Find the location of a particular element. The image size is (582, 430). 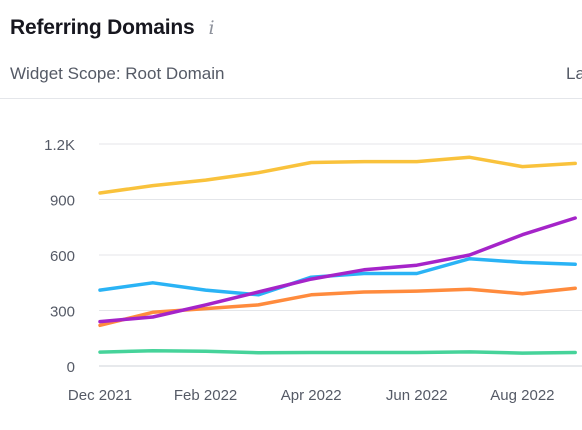

x-tick-label: Jun 2022 is located at coordinates (417, 395).